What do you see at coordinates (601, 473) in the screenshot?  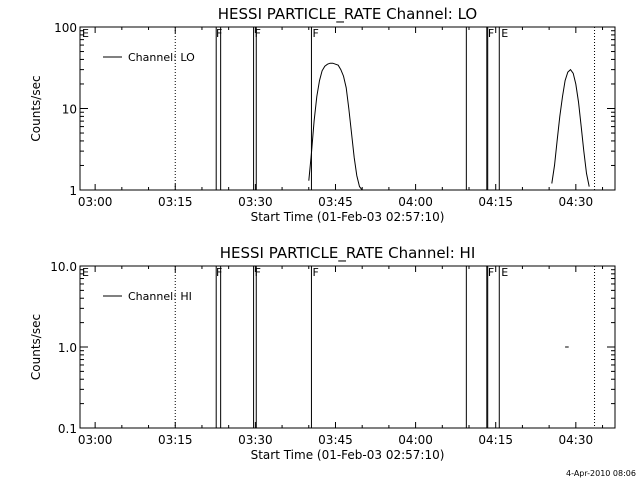 I see `timestamp-label: 4-Apr-2010 08:06` at bounding box center [601, 473].